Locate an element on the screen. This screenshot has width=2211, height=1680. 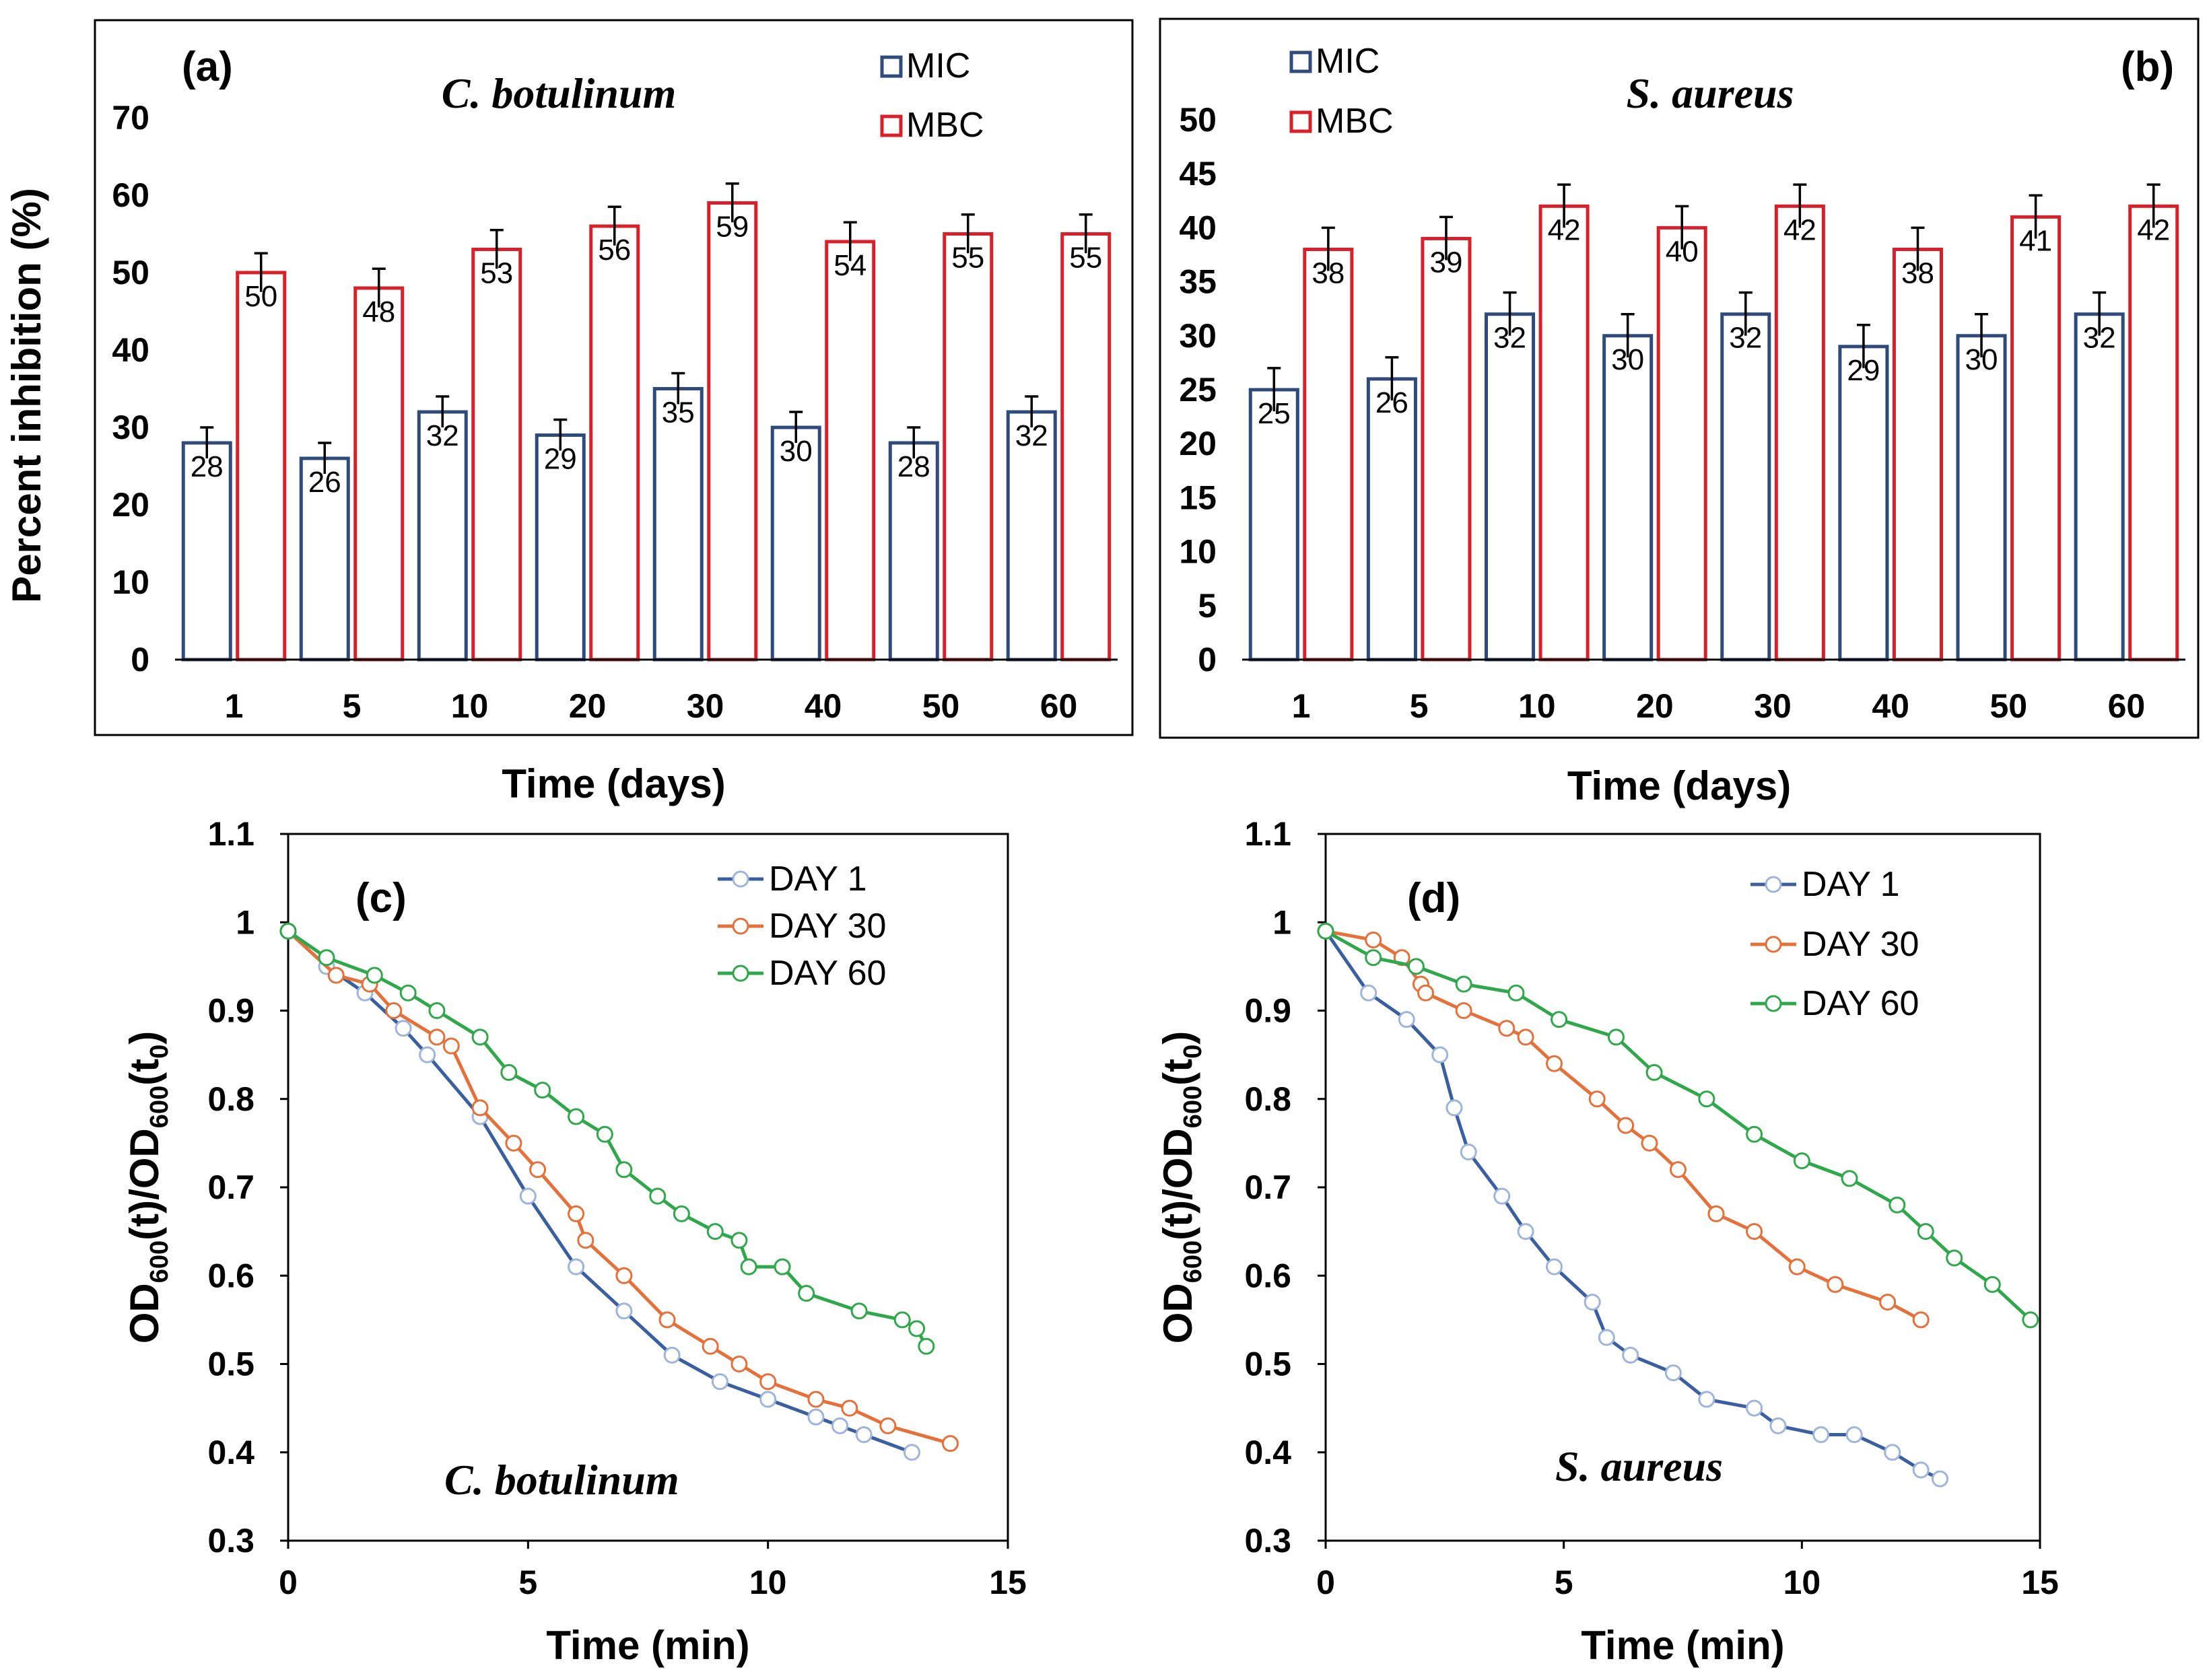
legend-label: DAY 1 is located at coordinates (1851, 885).